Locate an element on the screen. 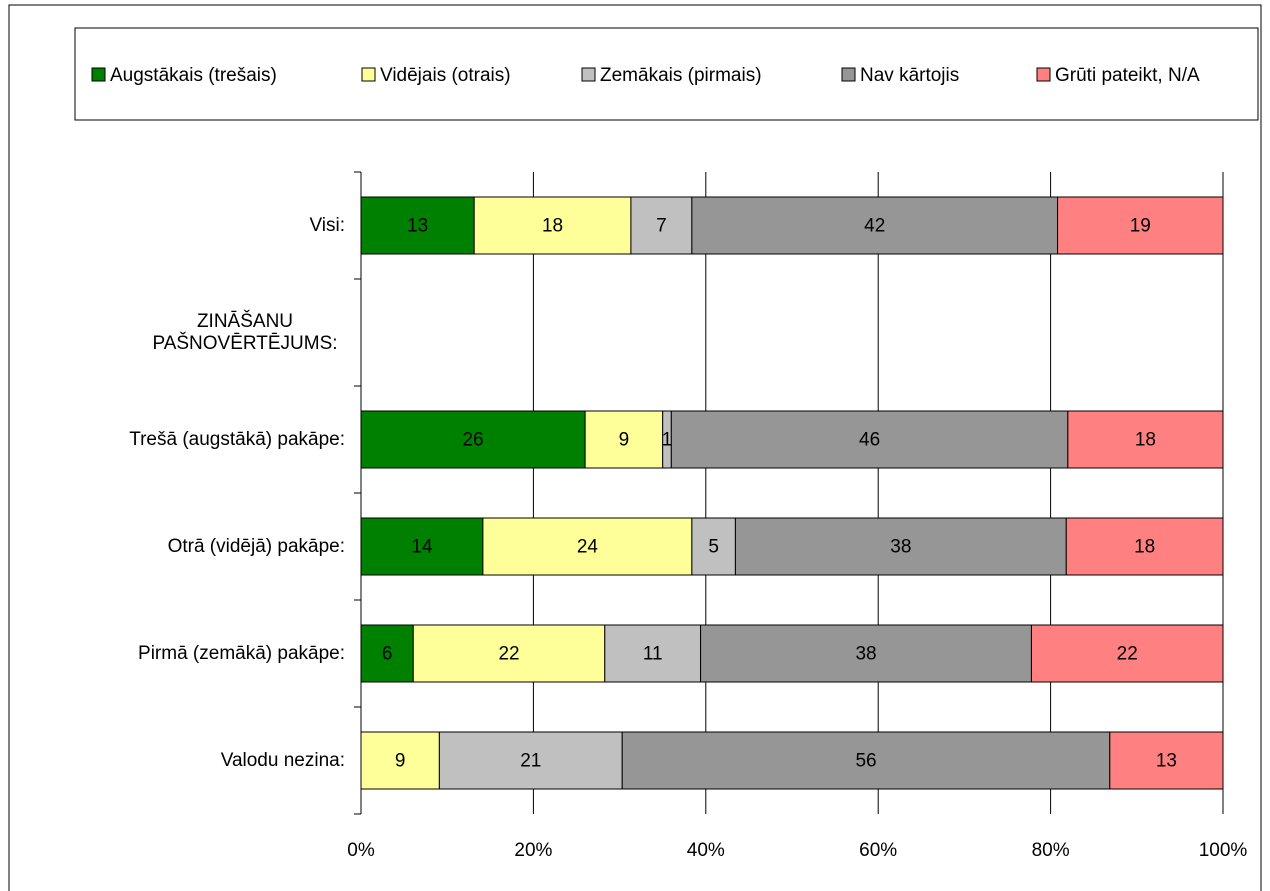 The image size is (1270, 891). data-label: 7 is located at coordinates (661, 226).